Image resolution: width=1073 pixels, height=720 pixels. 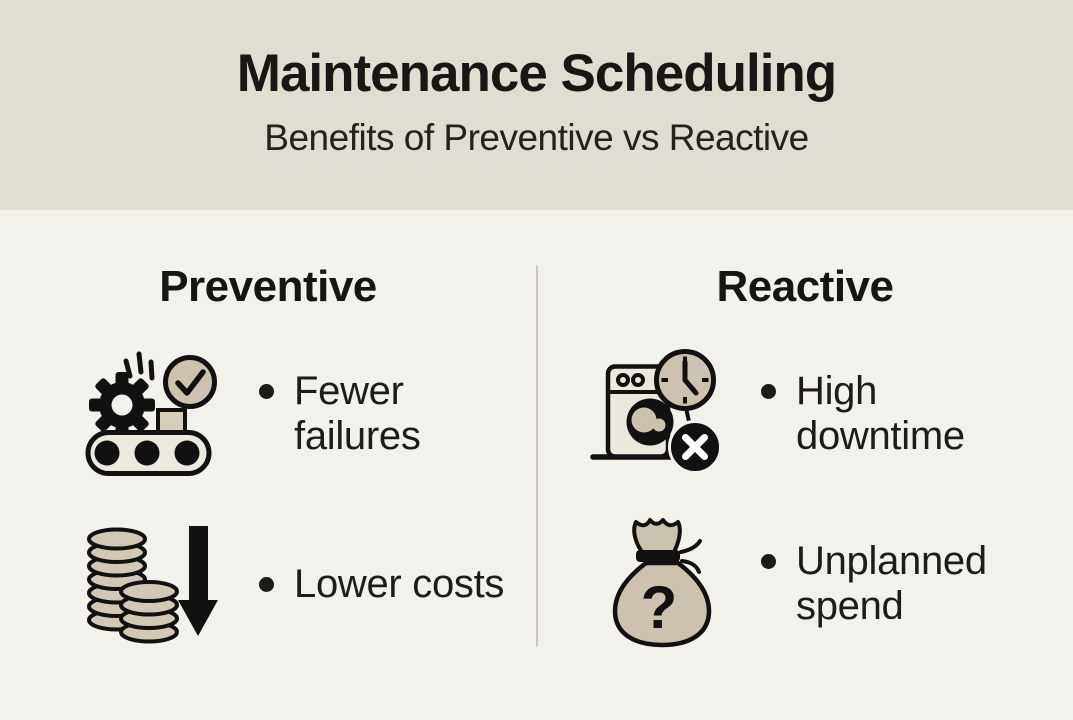 I want to click on list-item: Lower costs, so click(x=268, y=584).